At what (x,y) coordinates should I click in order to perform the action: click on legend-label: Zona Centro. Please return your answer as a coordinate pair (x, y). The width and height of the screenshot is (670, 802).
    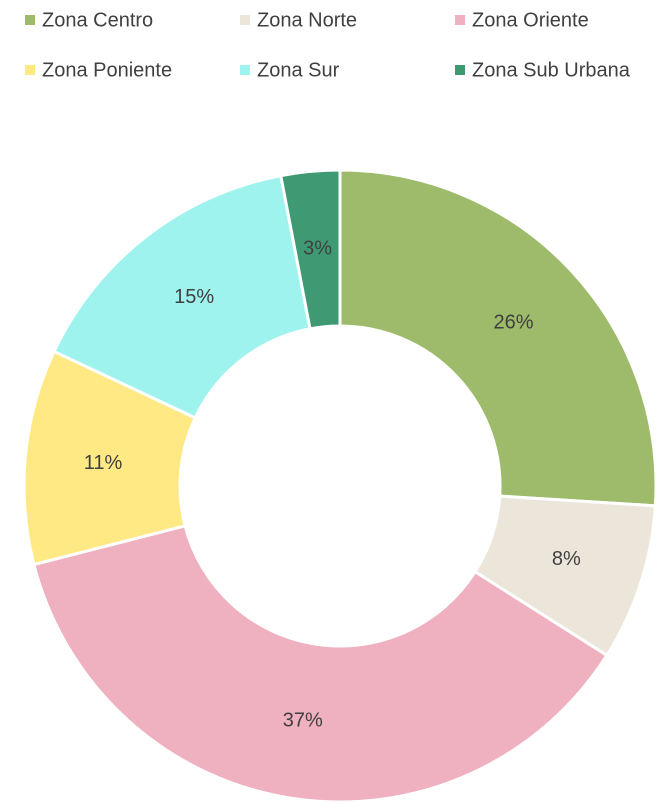
    Looking at the image, I should click on (97, 20).